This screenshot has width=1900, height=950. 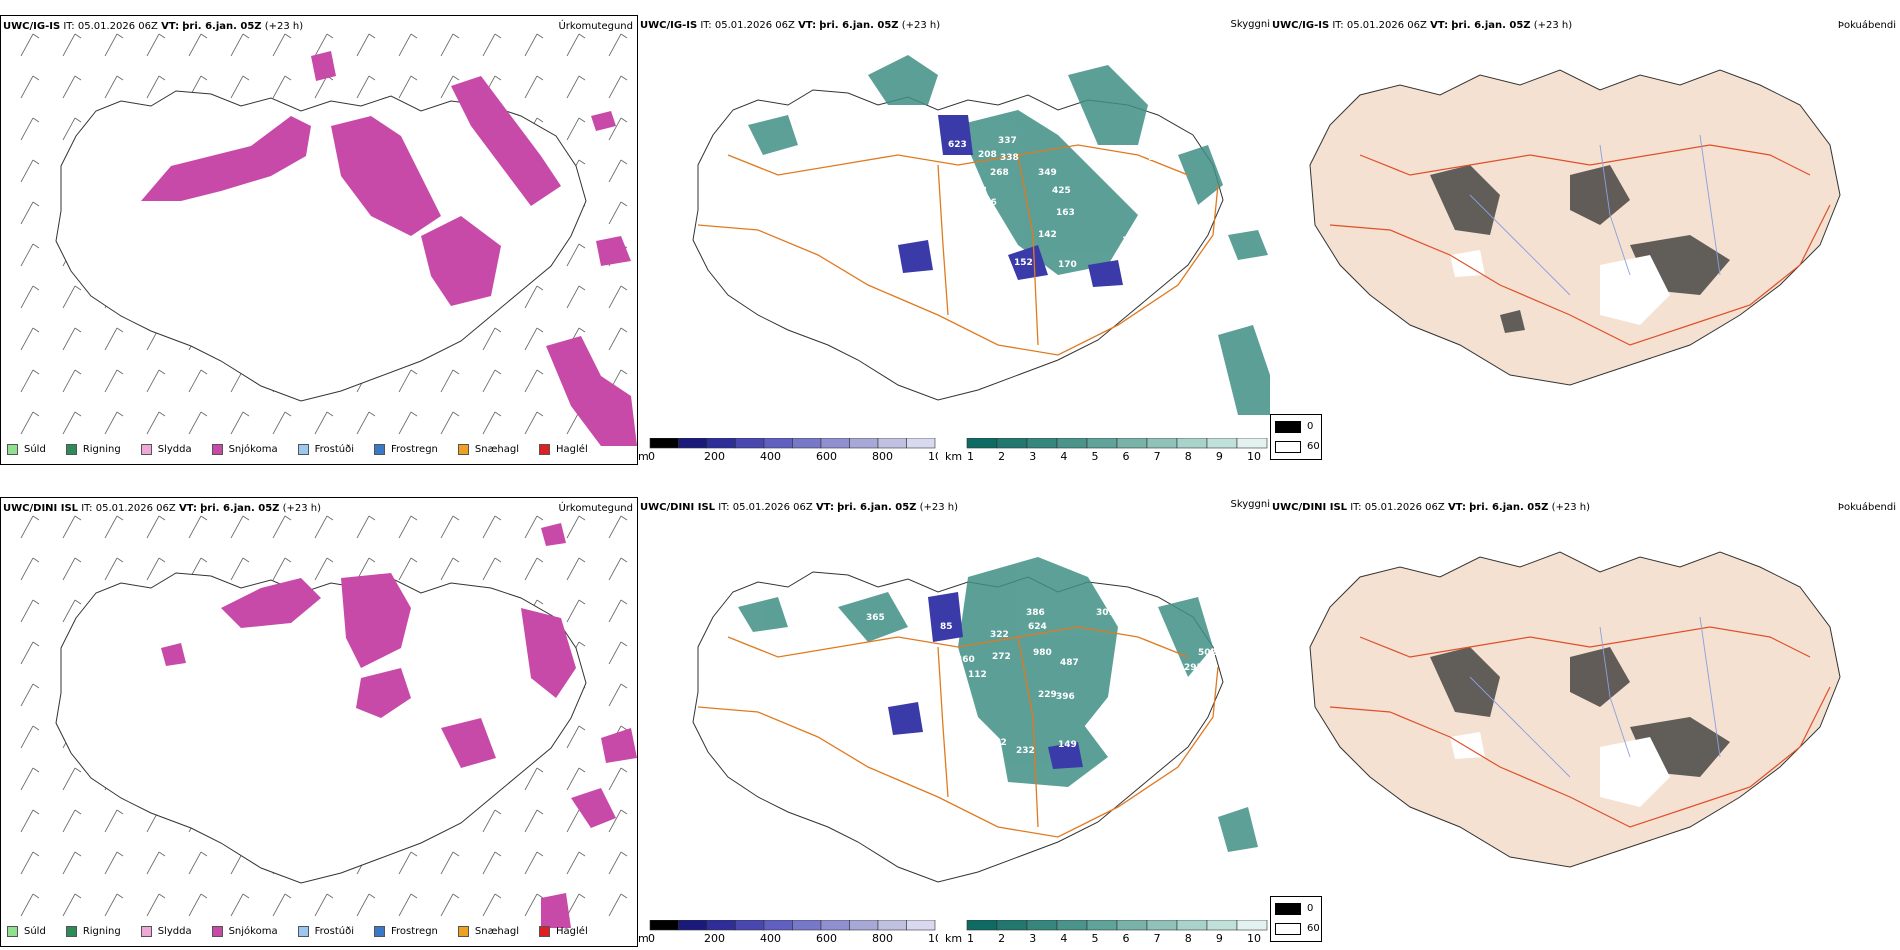 What do you see at coordinates (1065, 697) in the screenshot?
I see `visibility-value-label: 396` at bounding box center [1065, 697].